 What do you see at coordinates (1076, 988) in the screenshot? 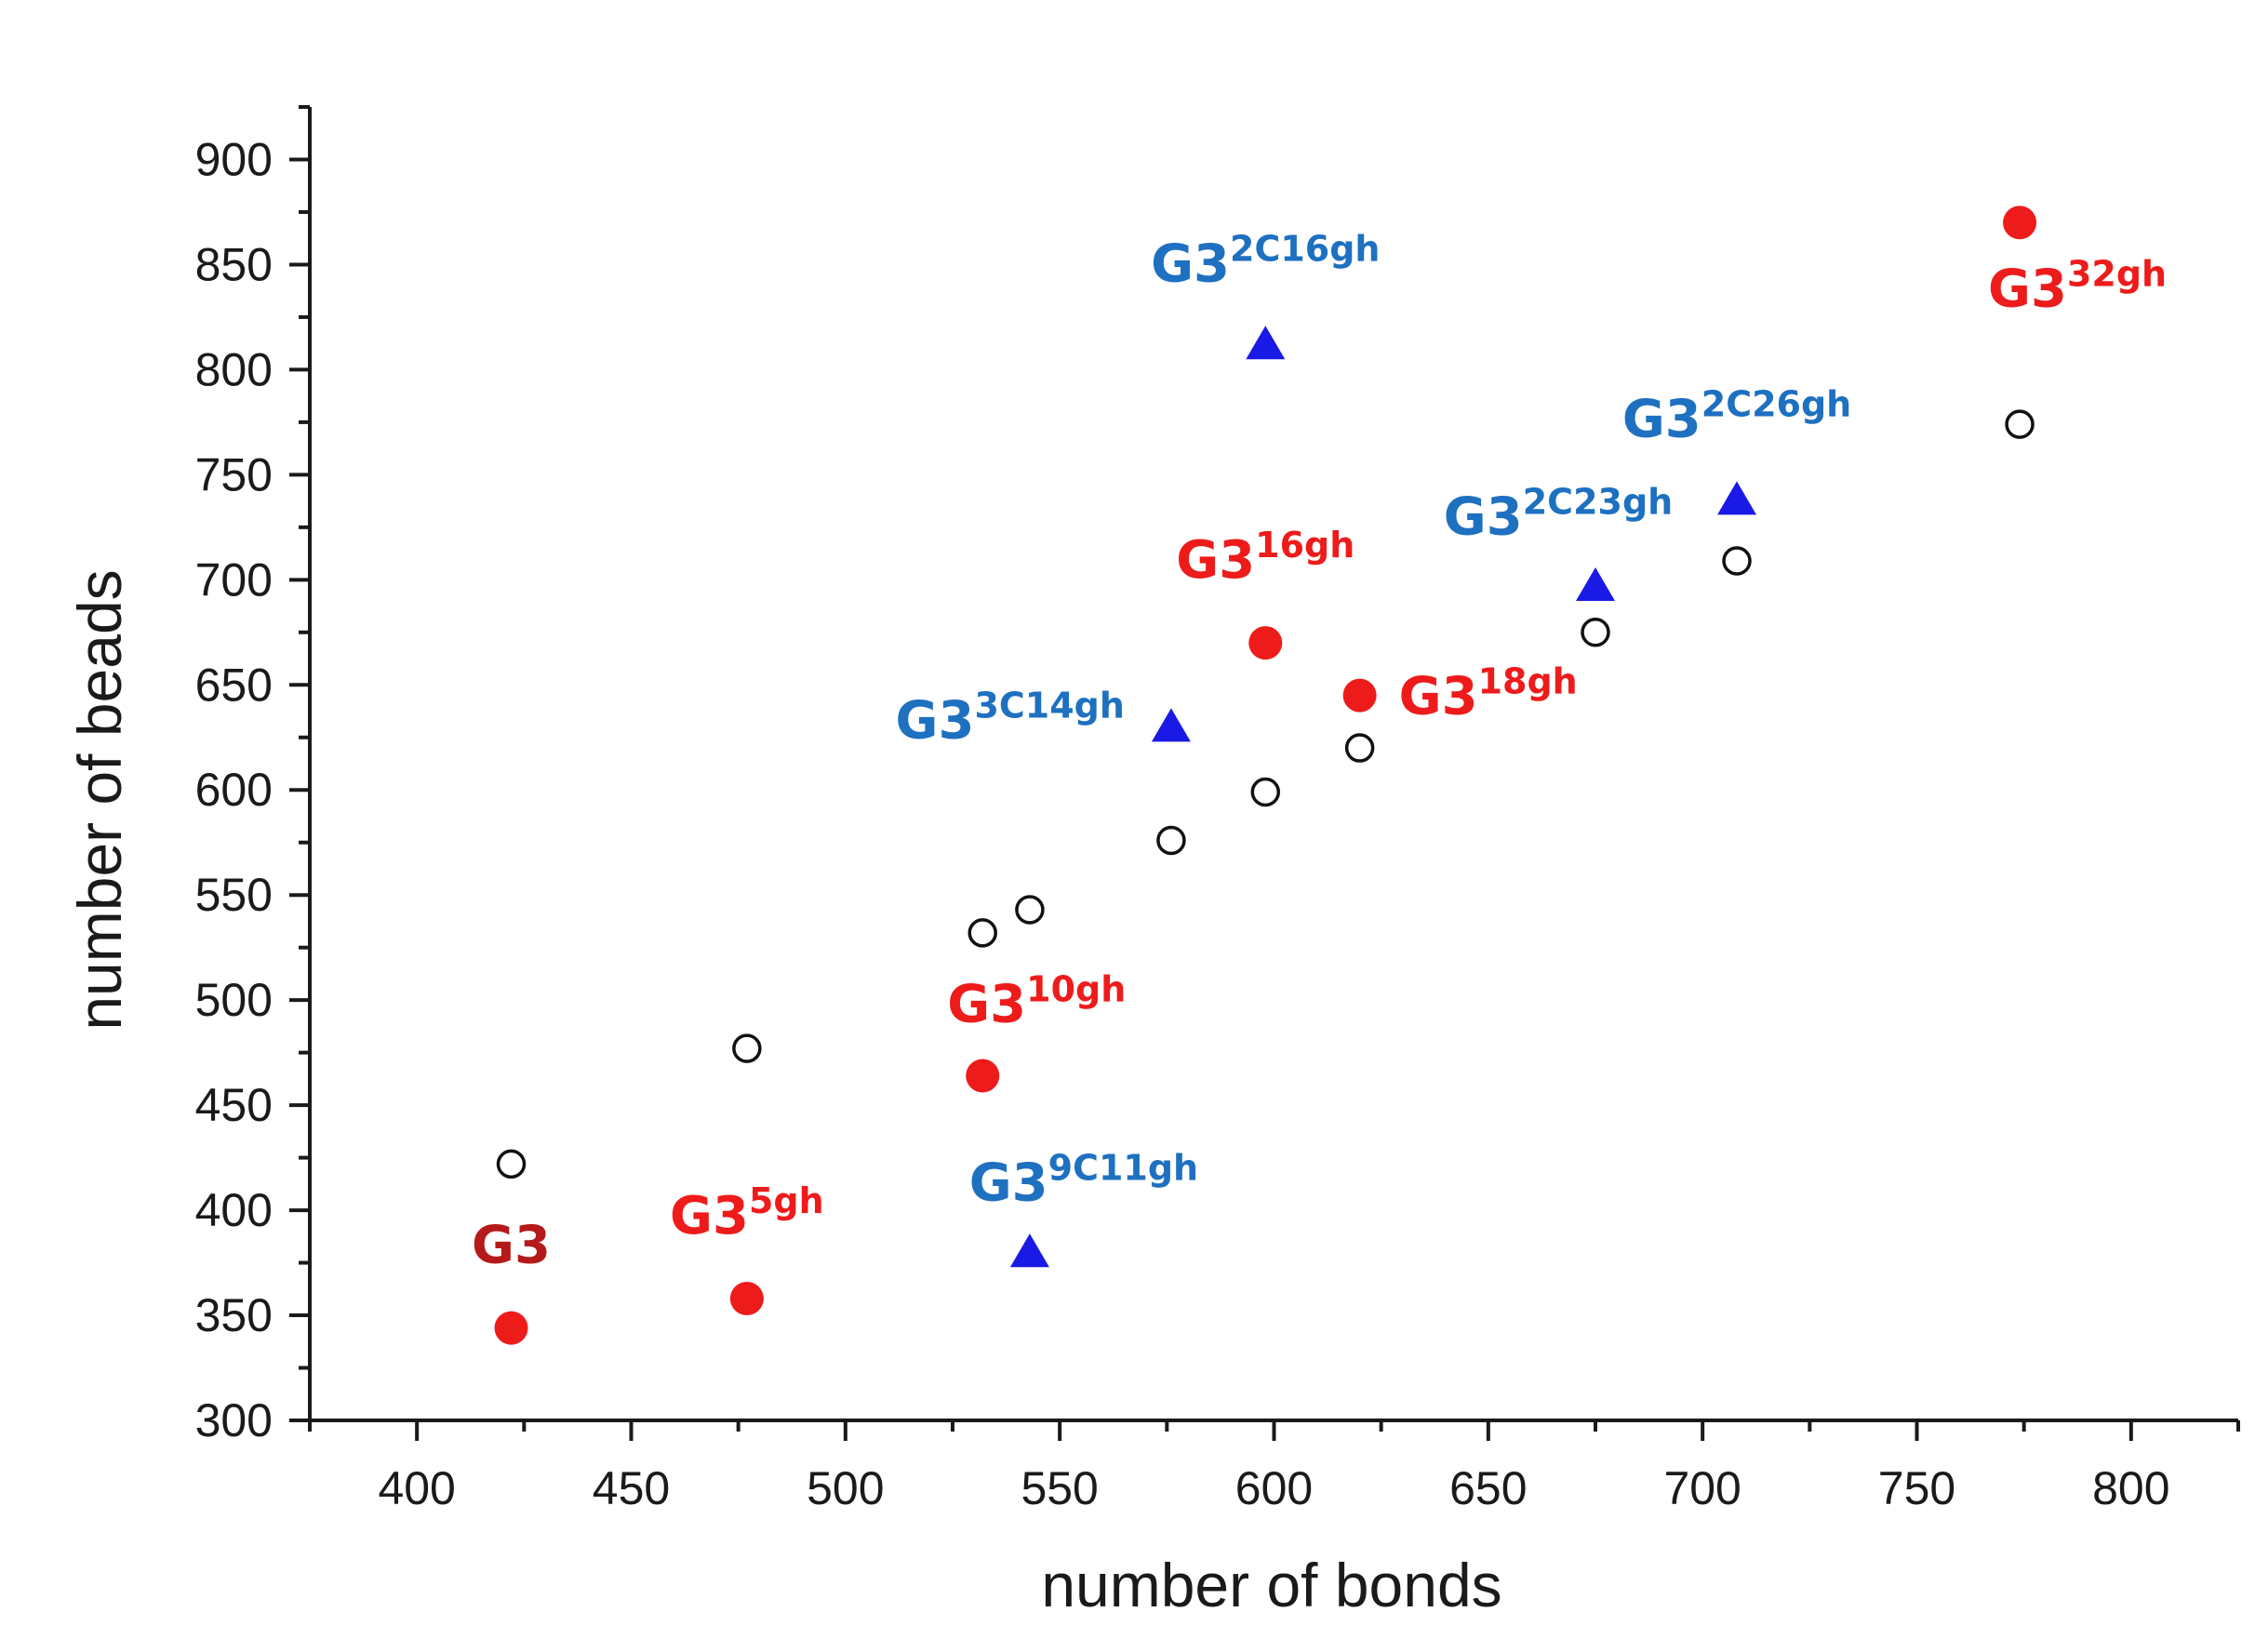
I see `annotation-superscript: 10gh` at bounding box center [1076, 988].